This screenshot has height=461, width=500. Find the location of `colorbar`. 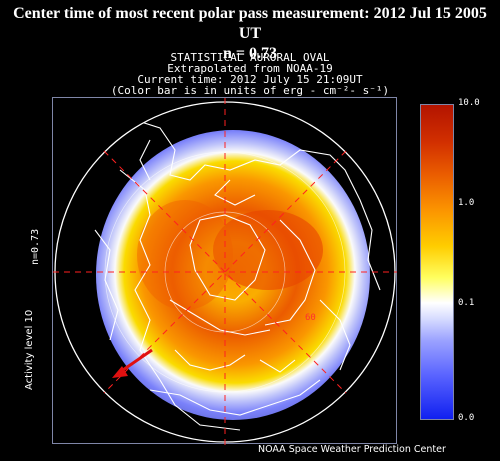

colorbar is located at coordinates (437, 262).